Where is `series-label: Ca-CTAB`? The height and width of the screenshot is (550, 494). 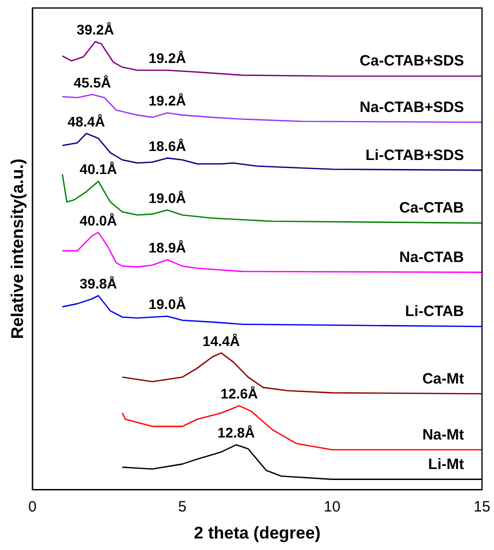
series-label: Ca-CTAB is located at coordinates (431, 208).